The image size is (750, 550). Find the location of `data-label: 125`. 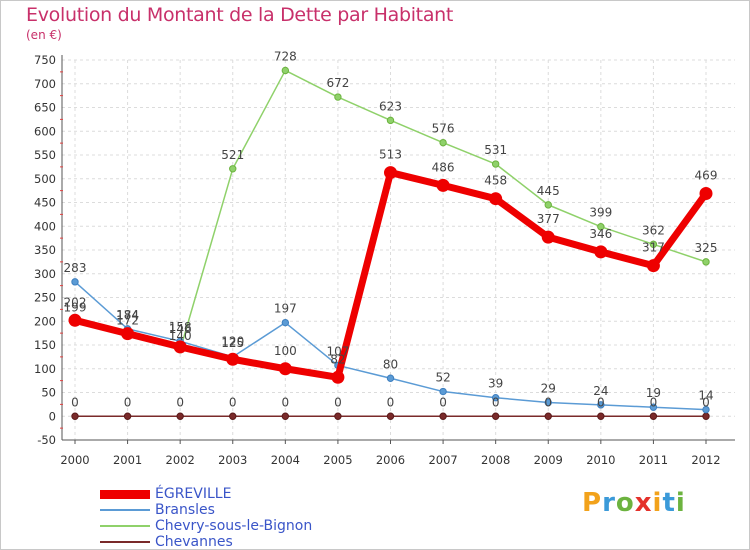

data-label: 125 is located at coordinates (232, 343).